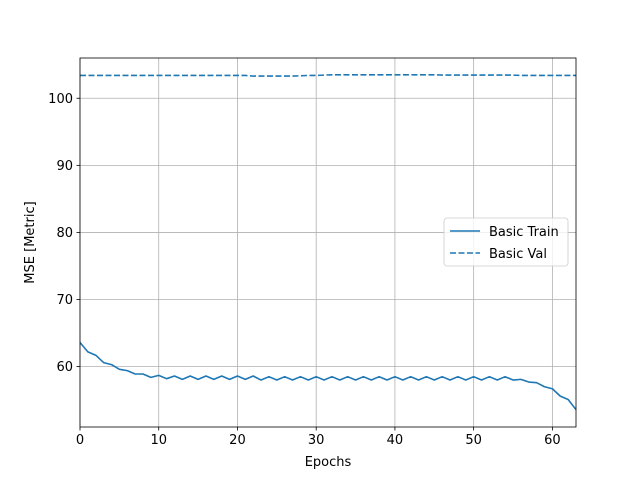 The width and height of the screenshot is (640, 480). What do you see at coordinates (316, 440) in the screenshot?
I see `x-tick-label: 30` at bounding box center [316, 440].